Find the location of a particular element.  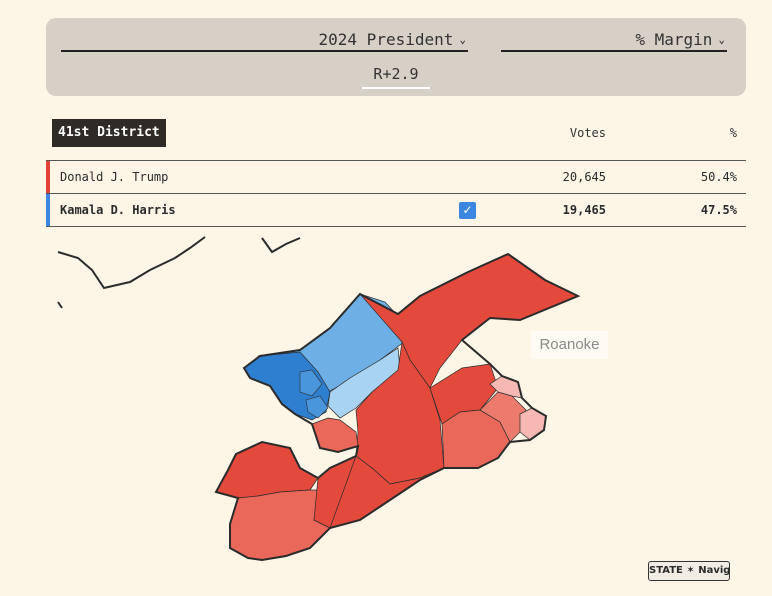

metric-select: % Margin ⌄ is located at coordinates (614, 40).